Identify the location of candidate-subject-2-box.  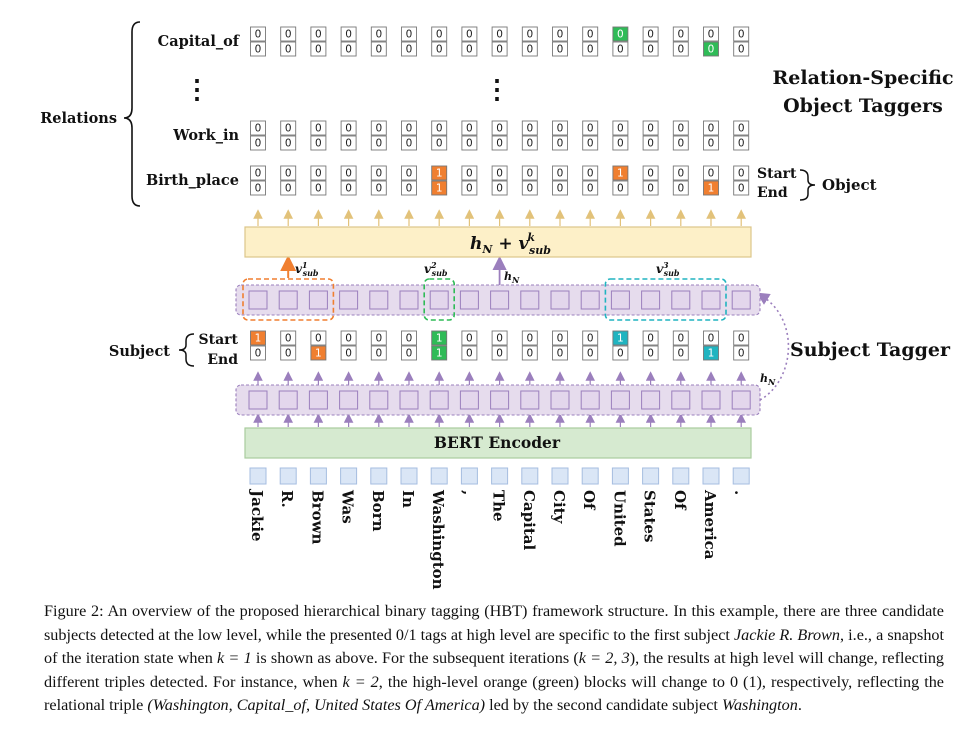
(439, 299).